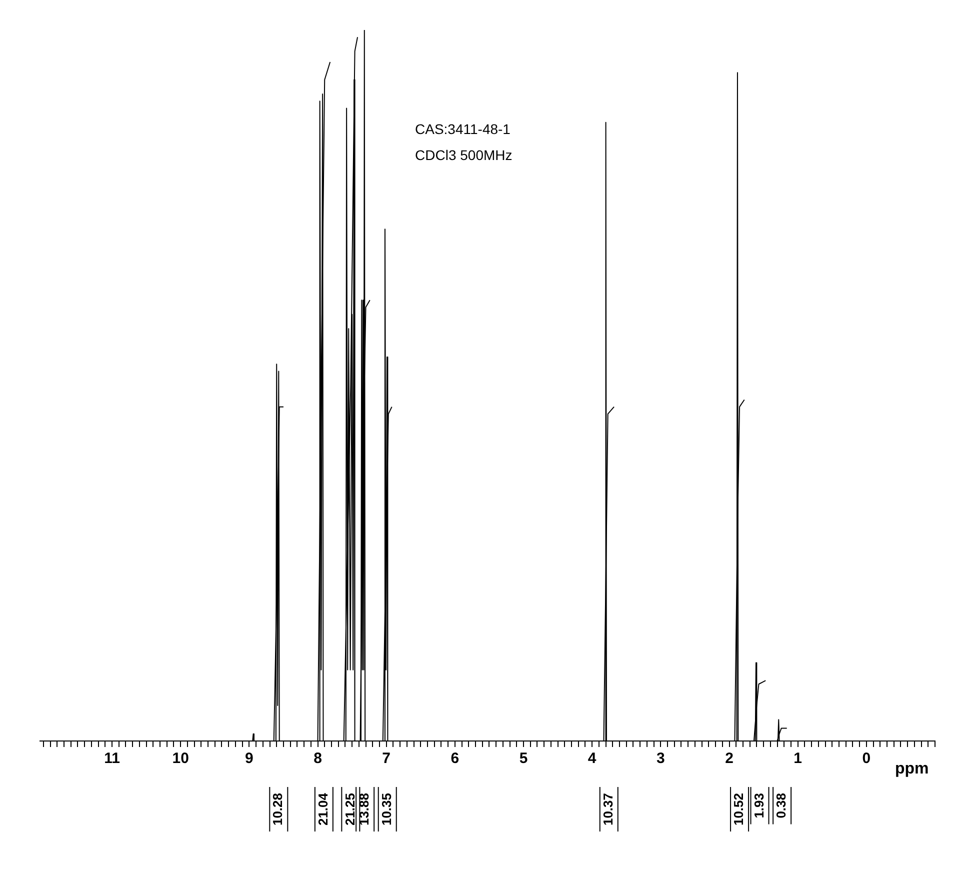 Image resolution: width=957 pixels, height=871 pixels. What do you see at coordinates (608, 809) in the screenshot?
I see `text: 10.37` at bounding box center [608, 809].